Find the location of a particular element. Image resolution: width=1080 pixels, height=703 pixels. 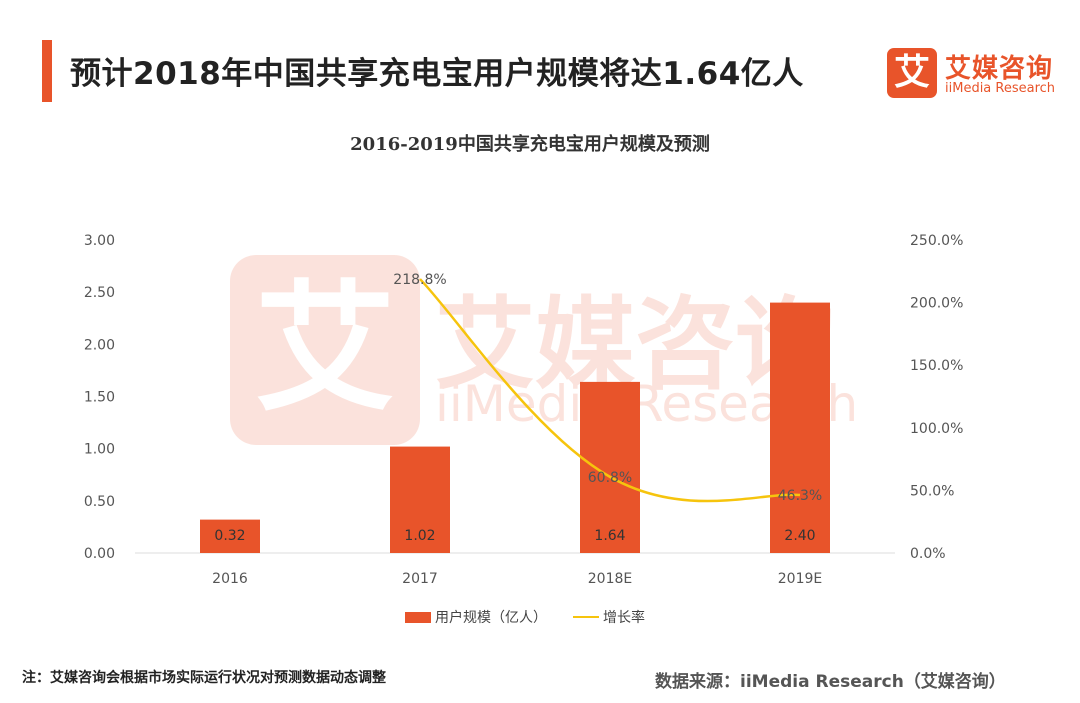

y-right-tick-label: 250.0% is located at coordinates (936, 241).